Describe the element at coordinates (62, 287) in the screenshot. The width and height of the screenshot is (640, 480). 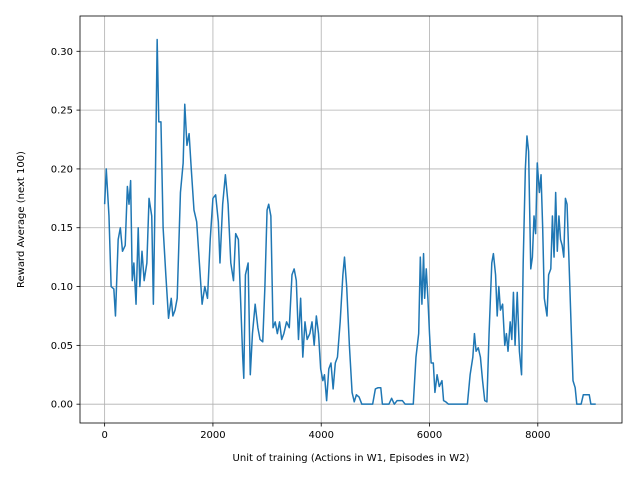
I see `y-tick-label: 0.10` at that location.